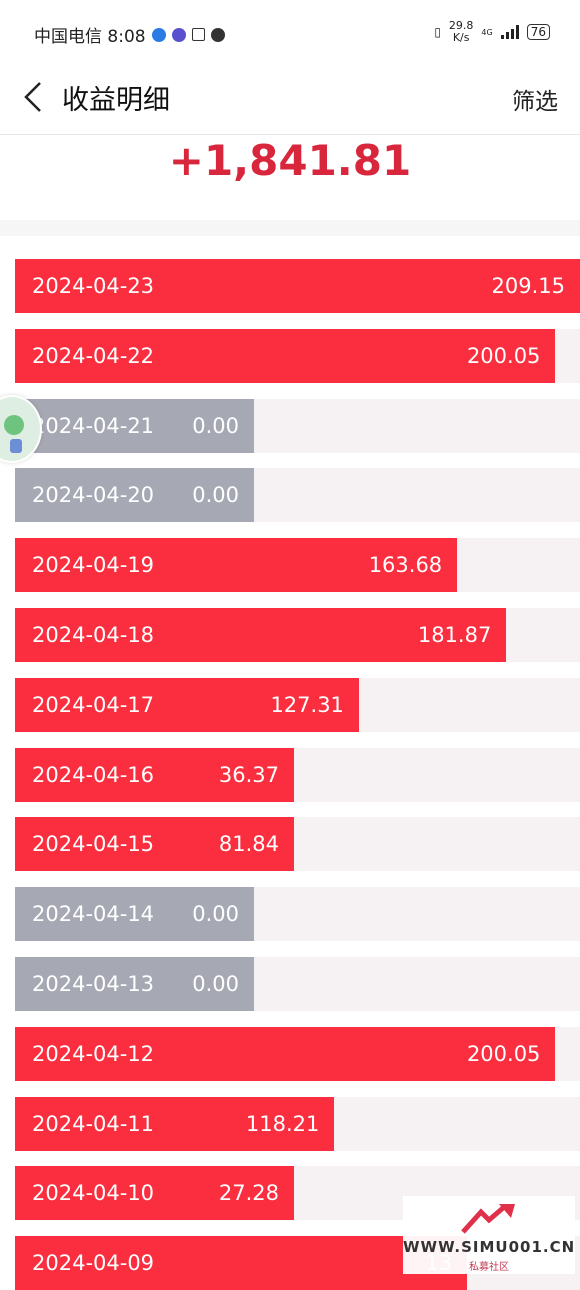 The width and height of the screenshot is (580, 1290). What do you see at coordinates (16, 446) in the screenshot?
I see `badge-icon` at bounding box center [16, 446].